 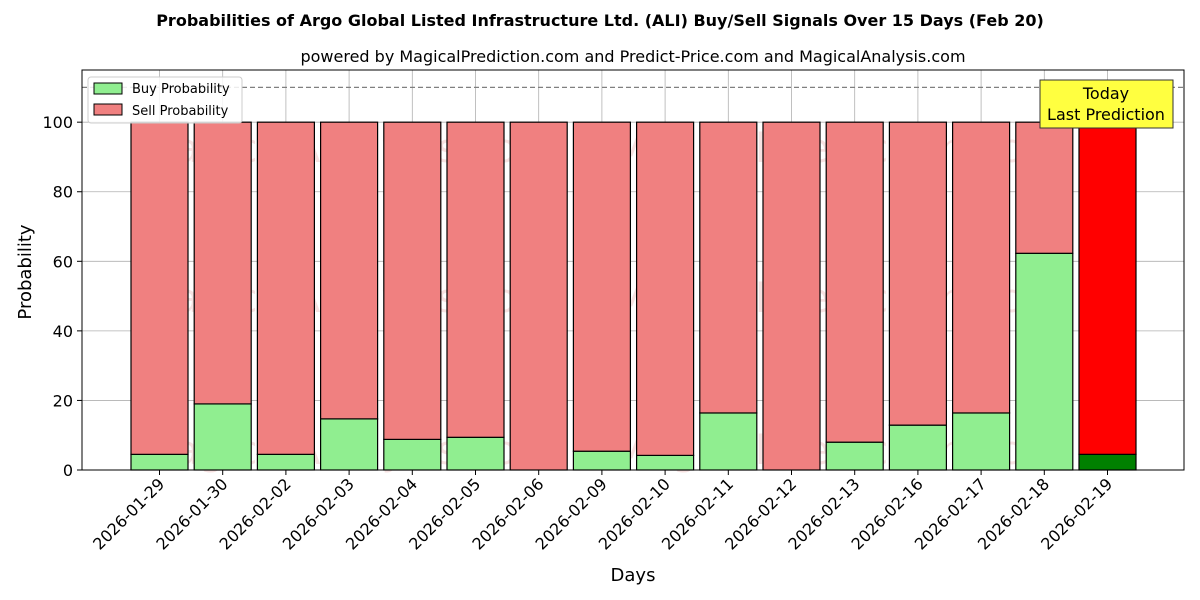 I want to click on today-box, so click(x=1106, y=104).